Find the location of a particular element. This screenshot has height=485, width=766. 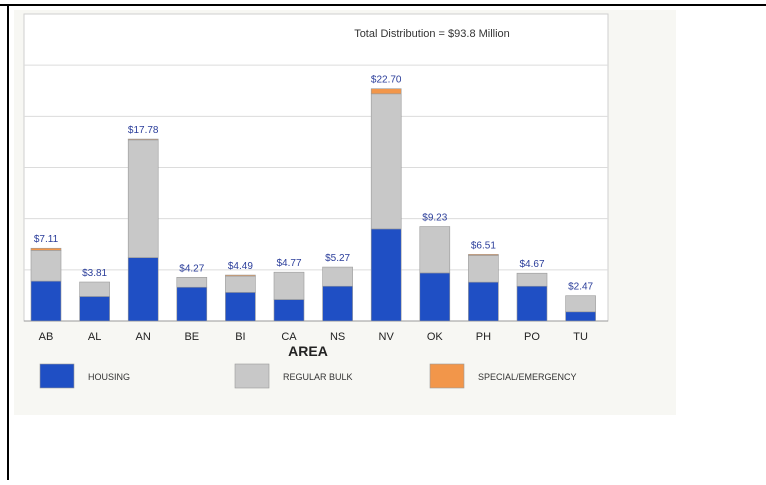

x-tick-label: BI is located at coordinates (240, 337).